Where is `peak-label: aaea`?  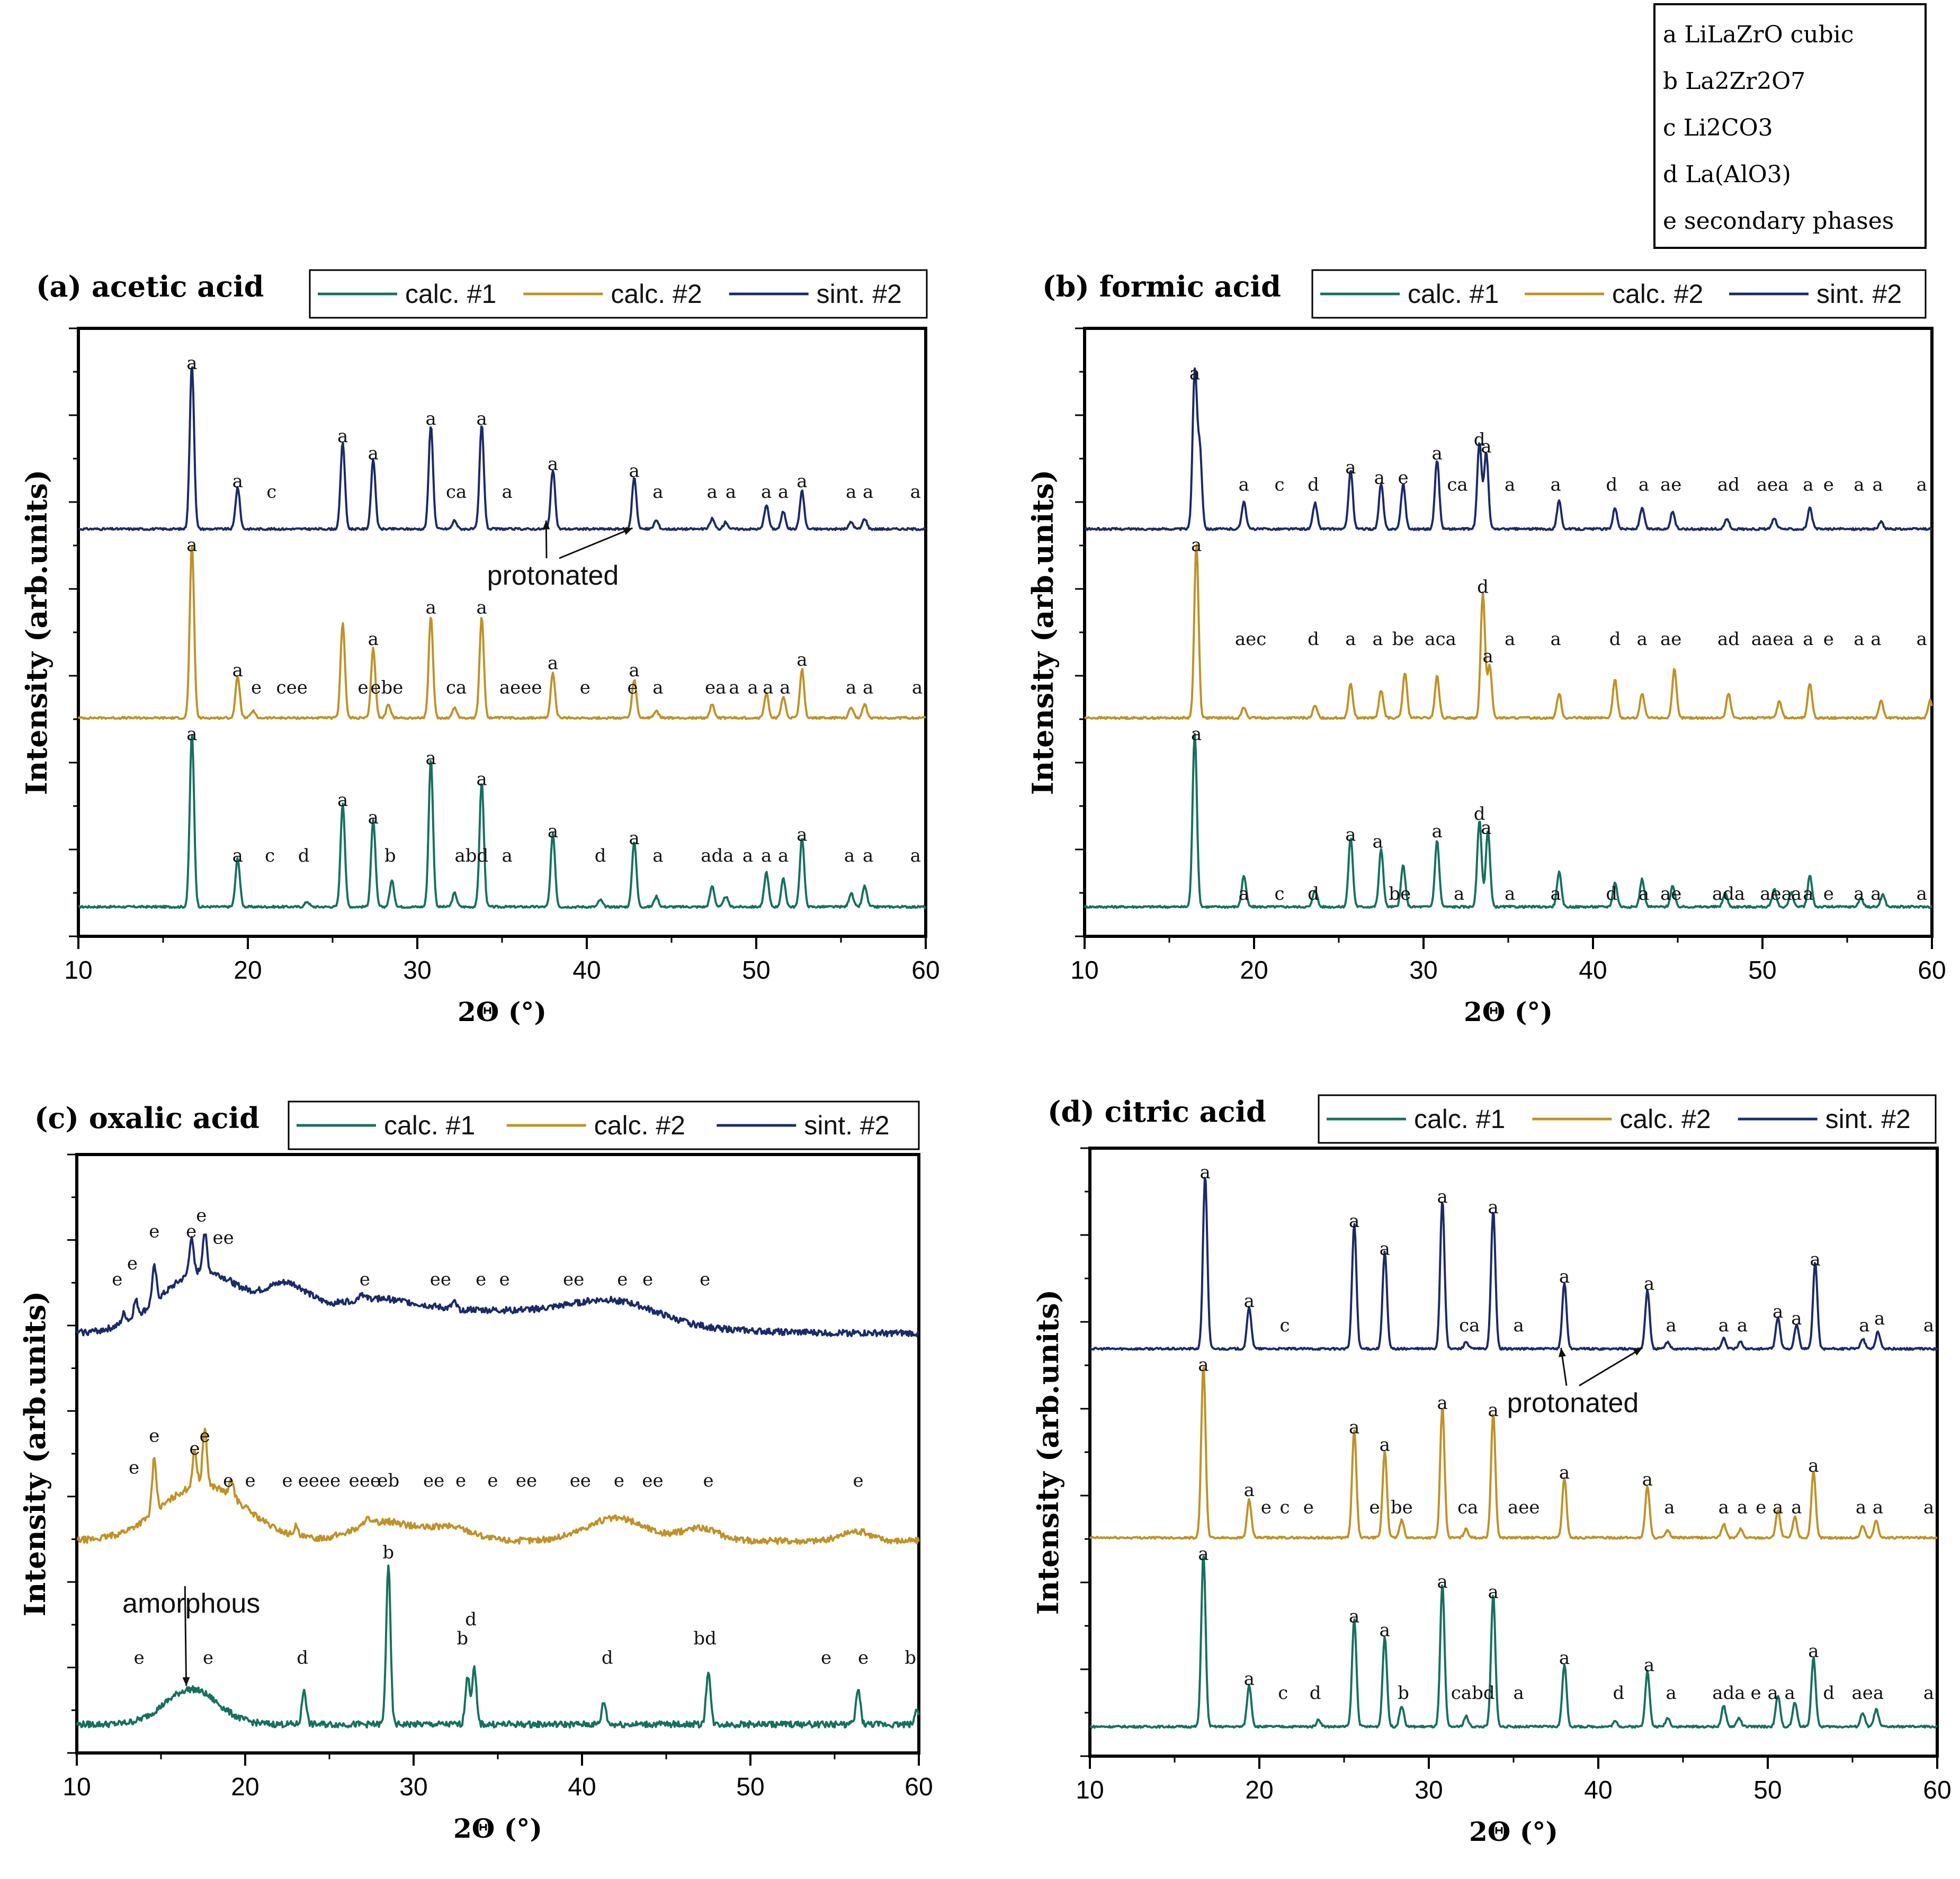
peak-label: aaea is located at coordinates (1772, 639).